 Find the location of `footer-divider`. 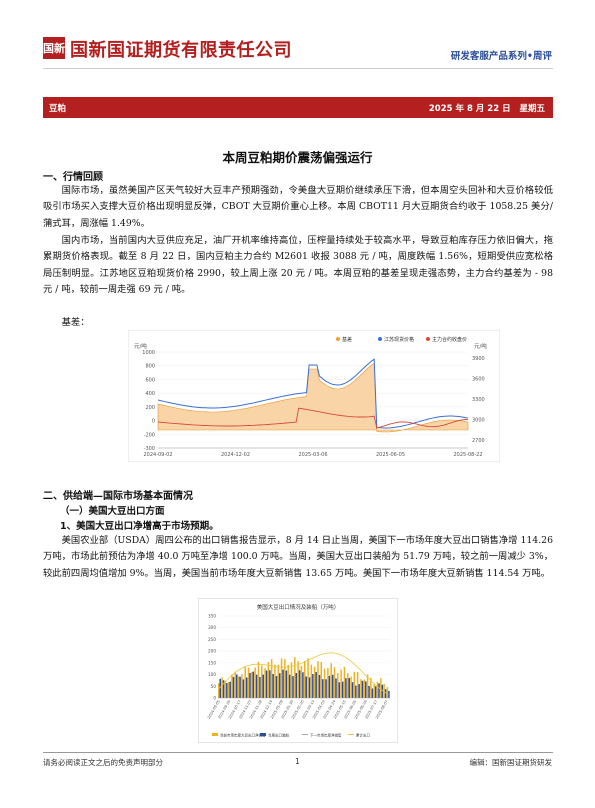

footer-divider is located at coordinates (298, 752).